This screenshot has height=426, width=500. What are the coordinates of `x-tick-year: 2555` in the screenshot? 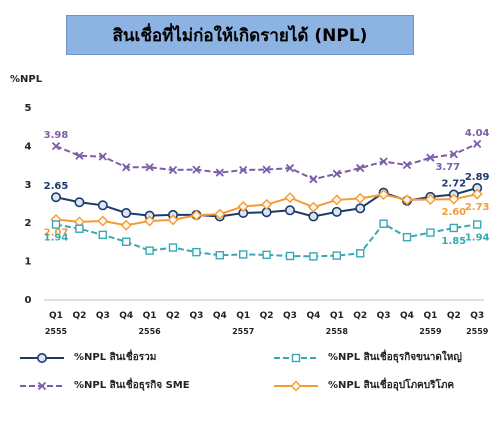 It's located at (56, 331).